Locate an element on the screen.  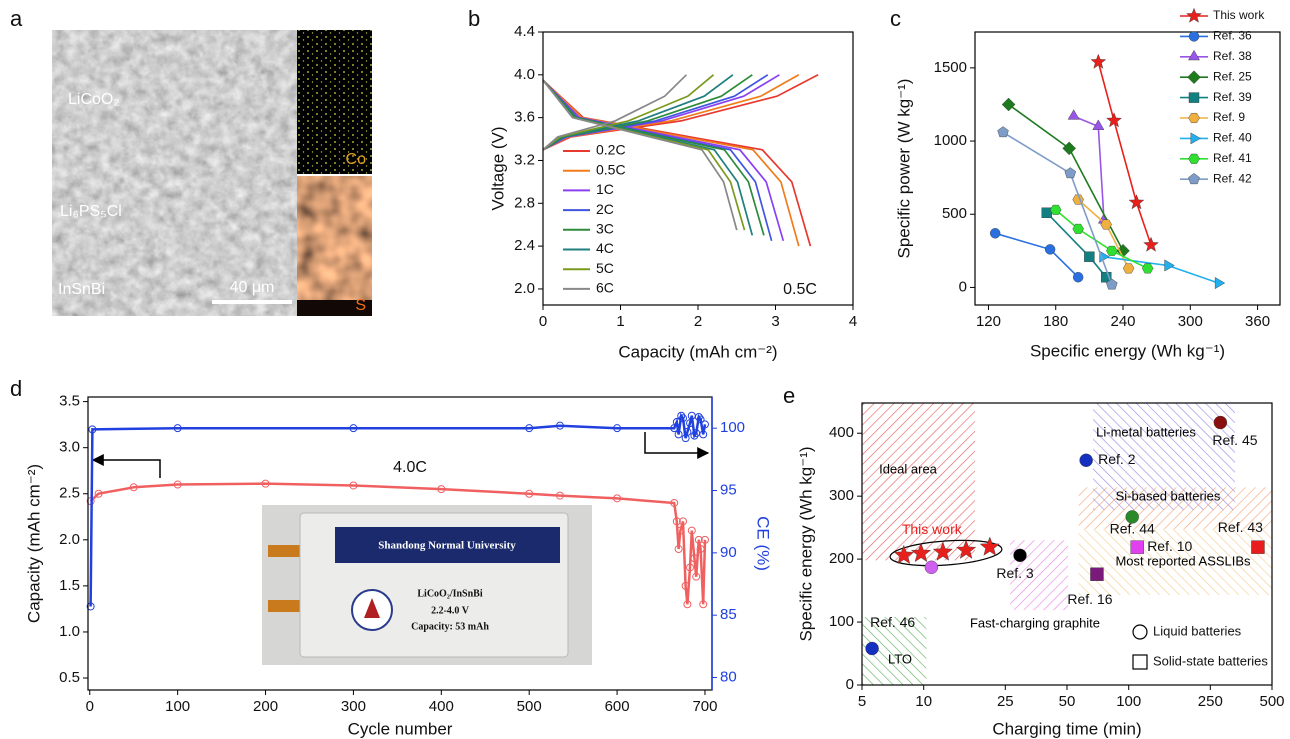
y-axis-title: Specific energy (Wh kg⁻¹) is located at coordinates (805, 543).